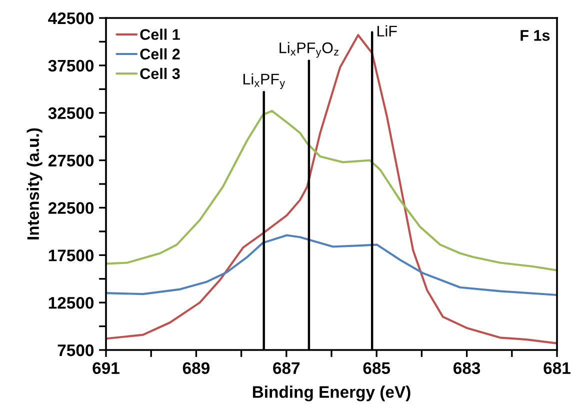  I want to click on annotation: LiF, so click(387, 30).